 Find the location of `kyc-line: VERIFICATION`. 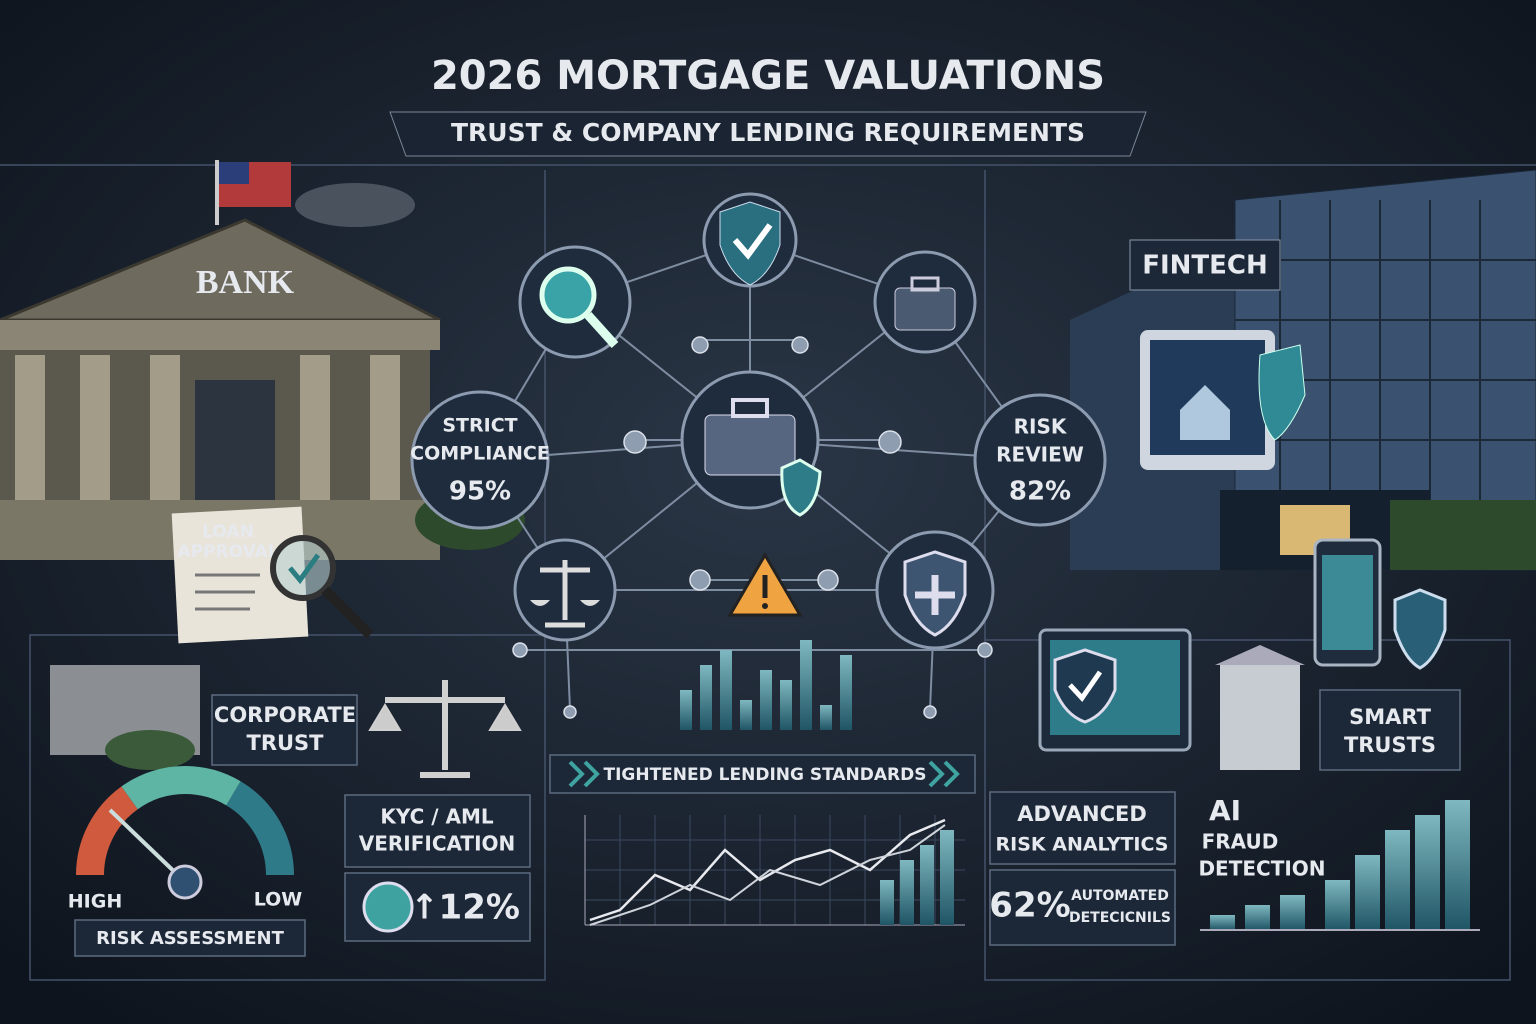

kyc-line: VERIFICATION is located at coordinates (437, 844).